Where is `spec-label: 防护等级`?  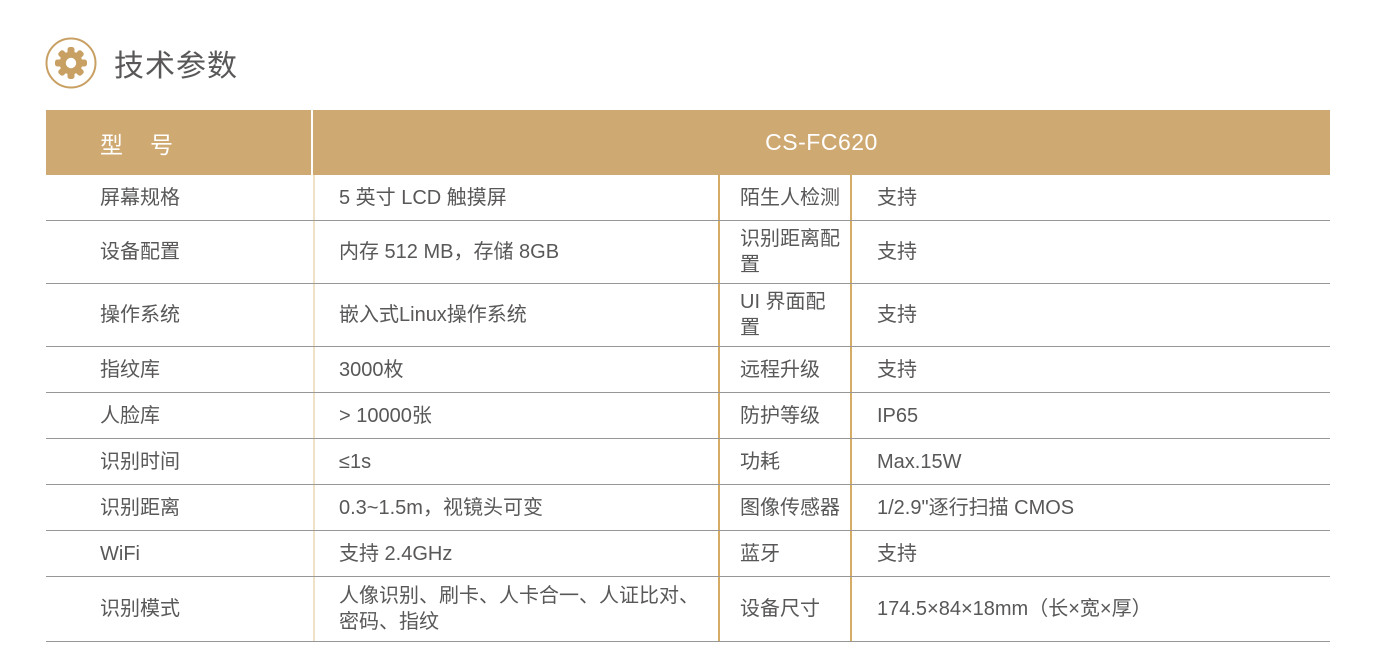
spec-label: 防护等级 is located at coordinates (784, 415).